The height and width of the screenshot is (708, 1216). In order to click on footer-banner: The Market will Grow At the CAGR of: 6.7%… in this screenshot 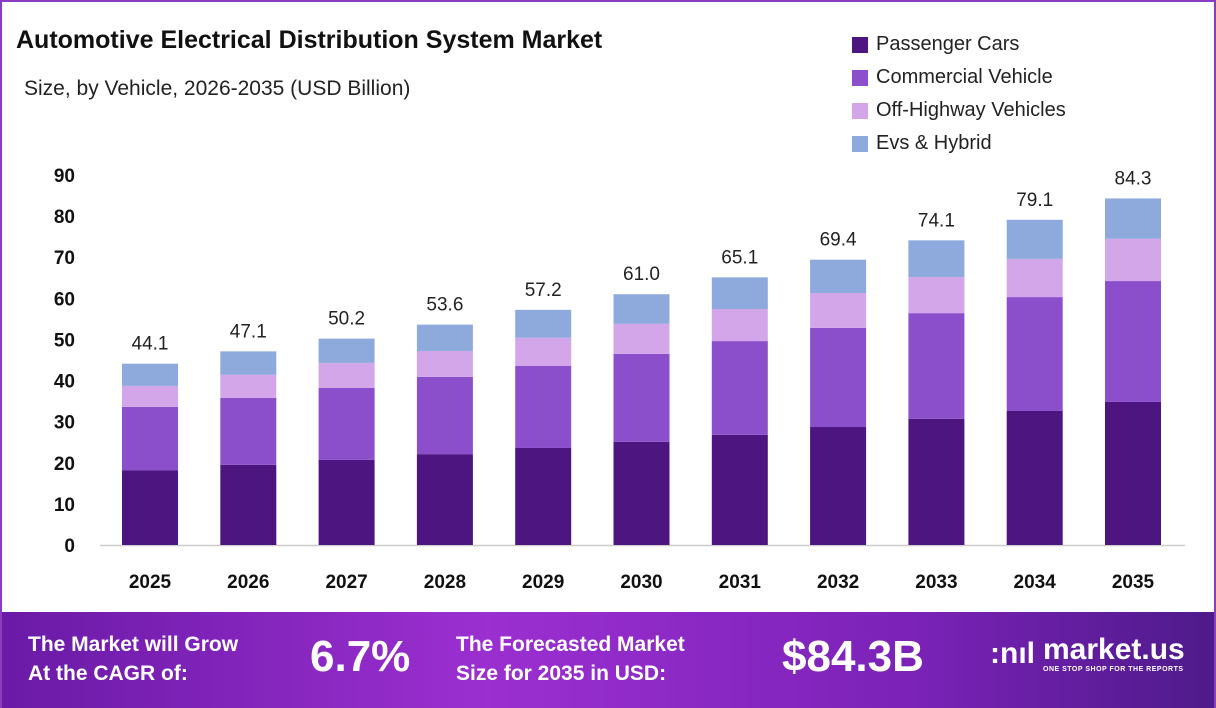, I will do `click(608, 660)`.